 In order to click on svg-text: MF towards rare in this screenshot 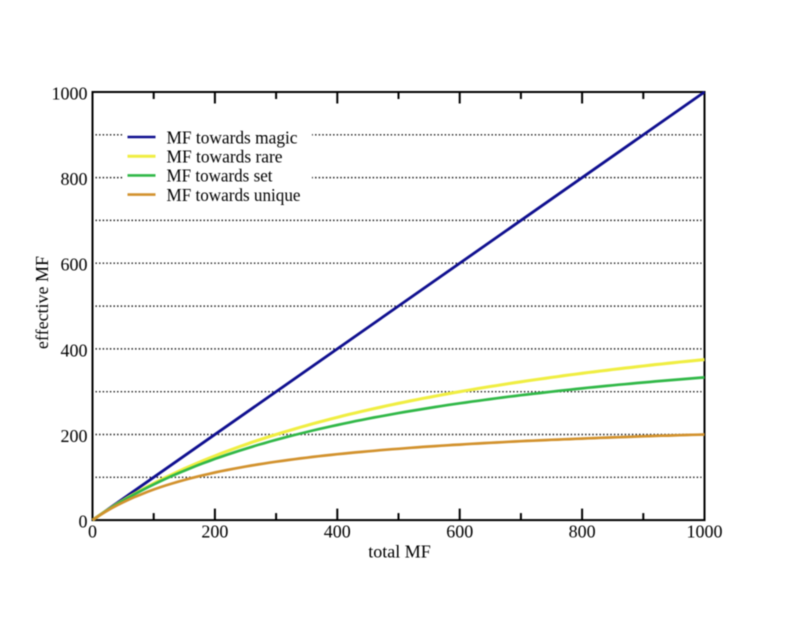, I will do `click(225, 157)`.